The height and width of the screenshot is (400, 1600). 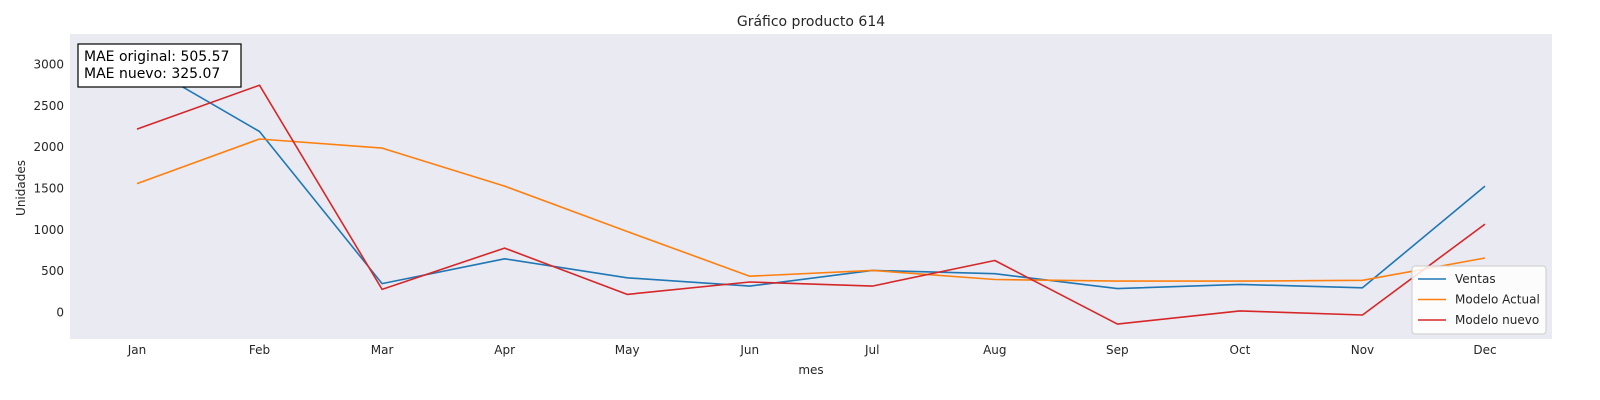 What do you see at coordinates (812, 350) in the screenshot?
I see `x-axis-ticks: Jan Feb Mar Apr May Jun Jul Aug Sep Oct Nov Dec` at bounding box center [812, 350].